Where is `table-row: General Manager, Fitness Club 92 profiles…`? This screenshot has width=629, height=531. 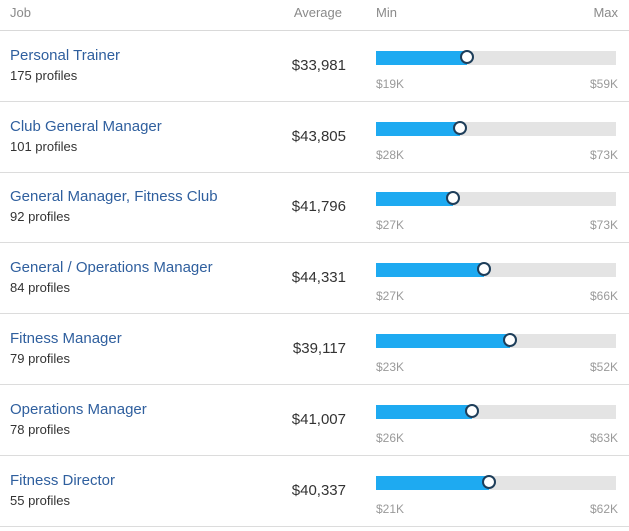 table-row: General Manager, Fitness Club 92 profiles… is located at coordinates (314, 207).